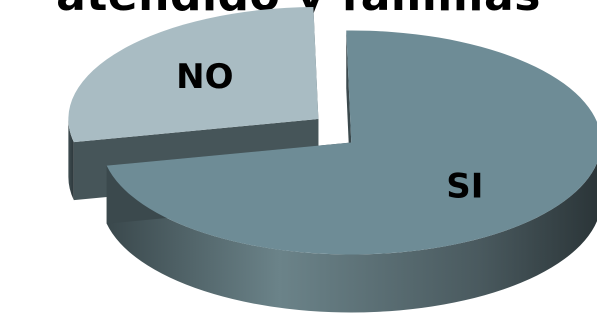 This screenshot has height=336, width=597. Describe the element at coordinates (71, 159) in the screenshot. I see `pie-slice-no-side` at that location.